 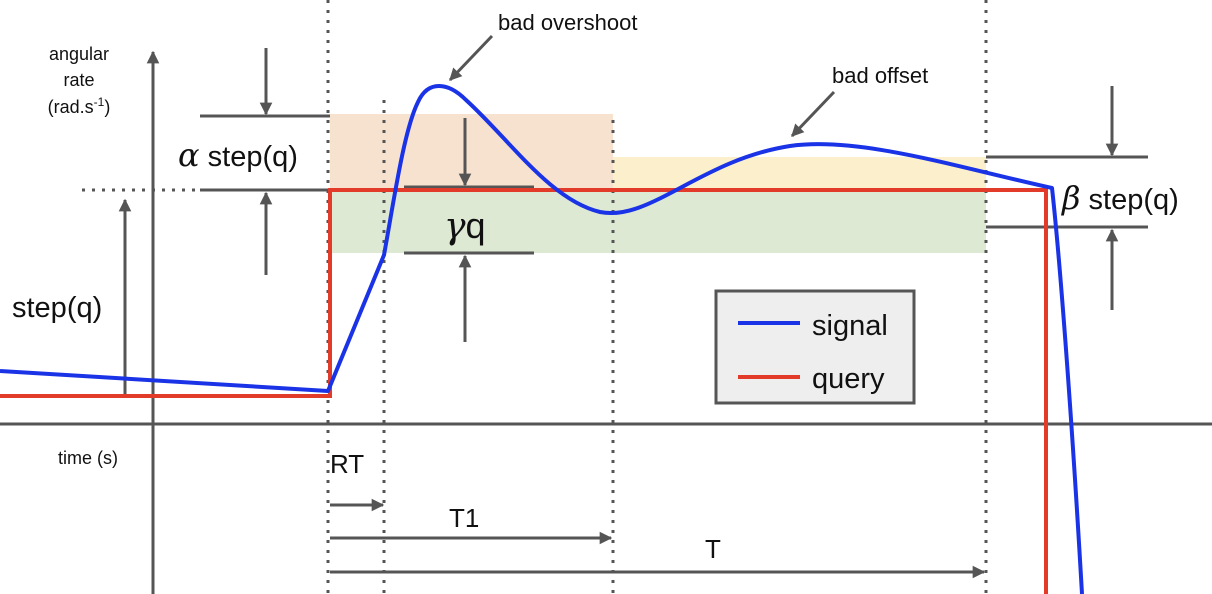 I want to click on t1-label: T1, so click(x=464, y=518).